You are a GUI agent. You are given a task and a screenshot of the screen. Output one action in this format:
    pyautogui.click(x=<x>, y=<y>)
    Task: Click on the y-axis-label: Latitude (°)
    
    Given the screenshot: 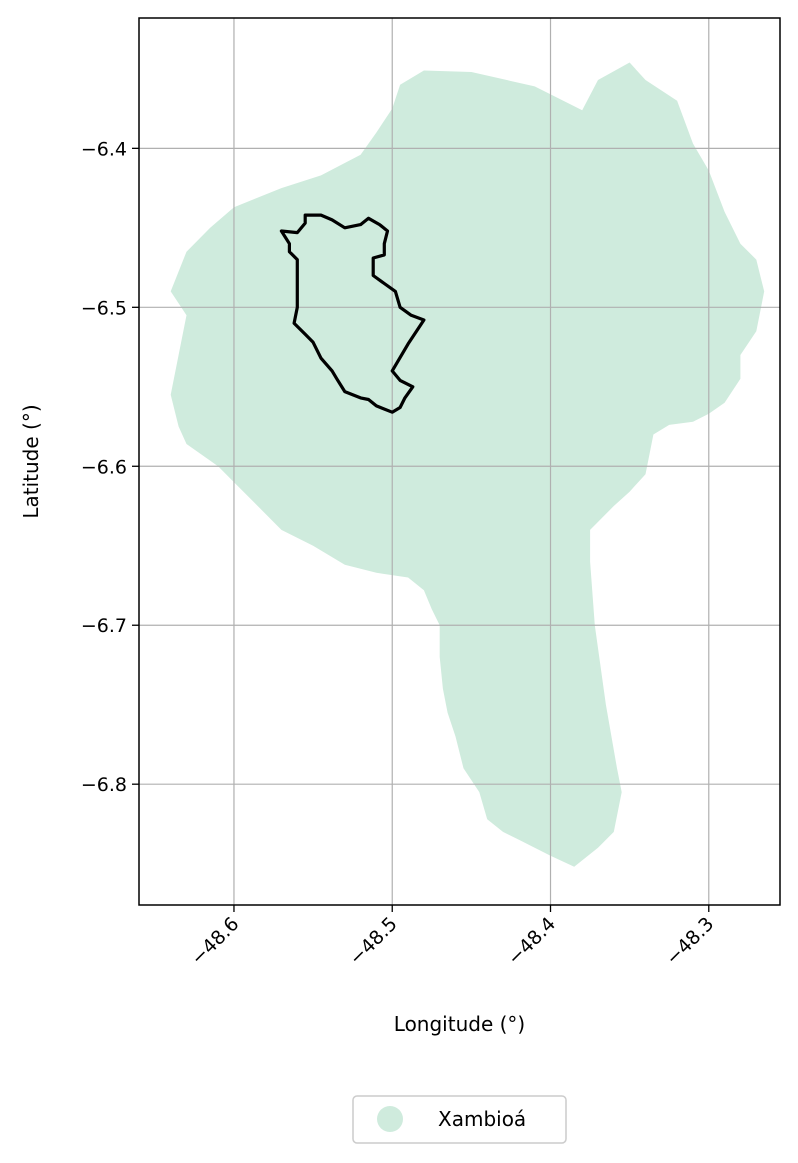 What is the action you would take?
    pyautogui.click(x=31, y=461)
    